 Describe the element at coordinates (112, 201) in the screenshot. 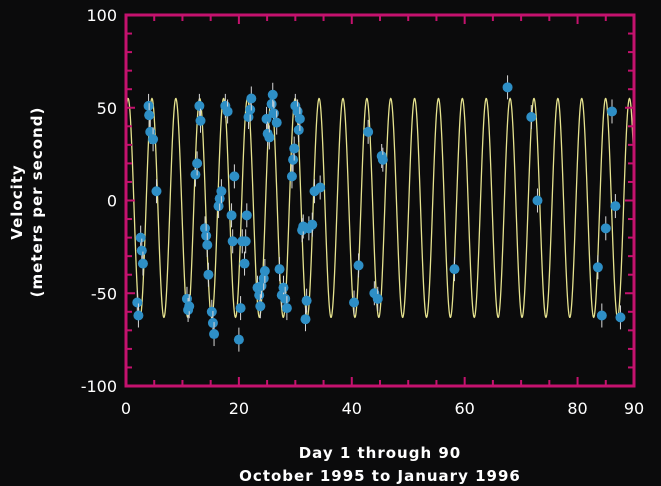

I see `y-tick-label: 0` at that location.